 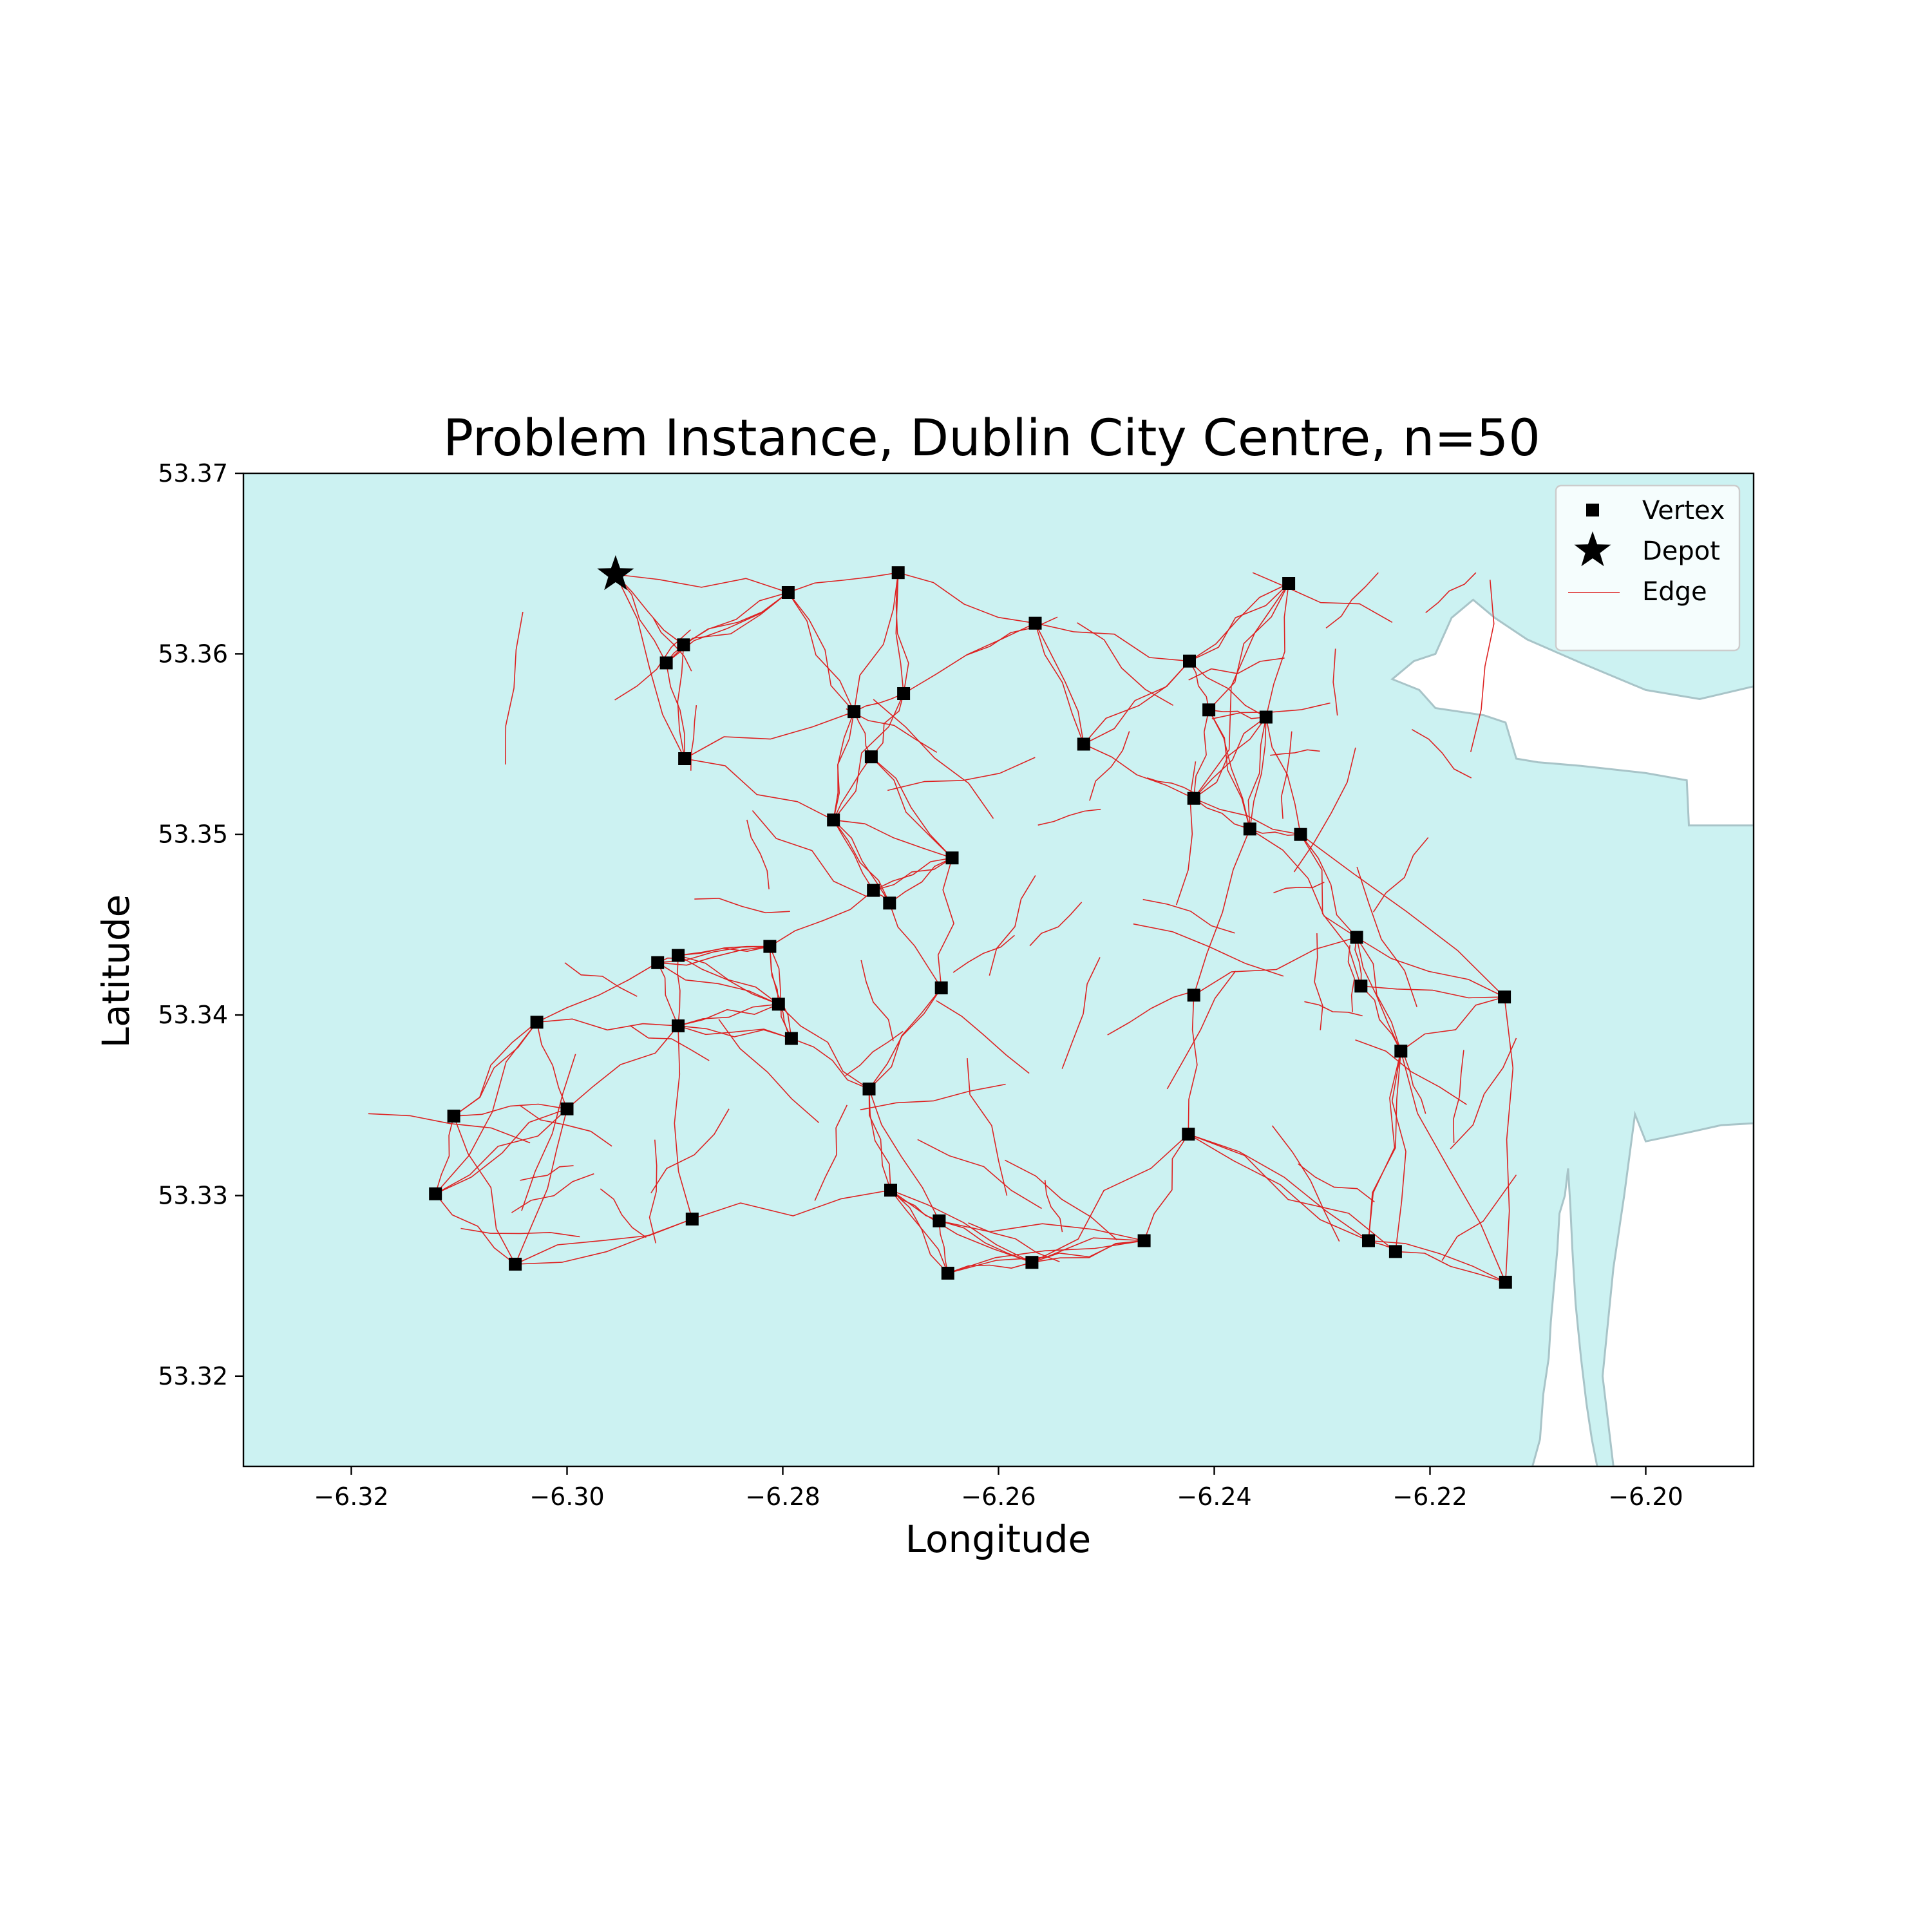 What do you see at coordinates (999, 1496) in the screenshot?
I see `x-tick-label: −6.26` at bounding box center [999, 1496].